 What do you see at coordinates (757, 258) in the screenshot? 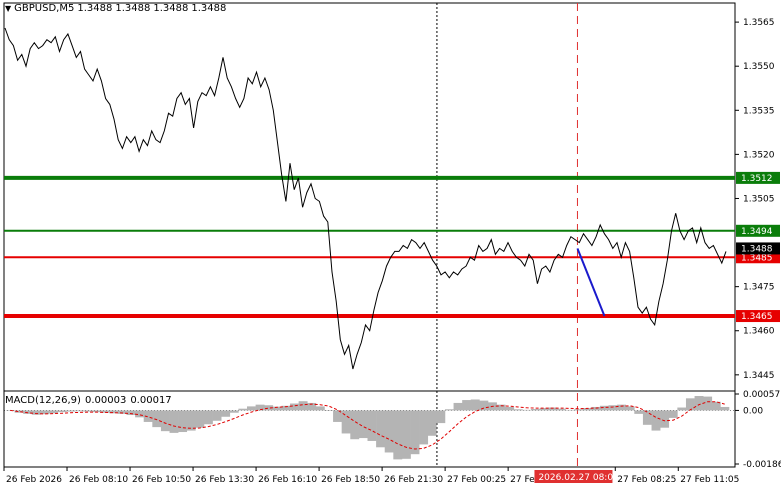
I see `level-price-label: 1.3485` at bounding box center [757, 258].